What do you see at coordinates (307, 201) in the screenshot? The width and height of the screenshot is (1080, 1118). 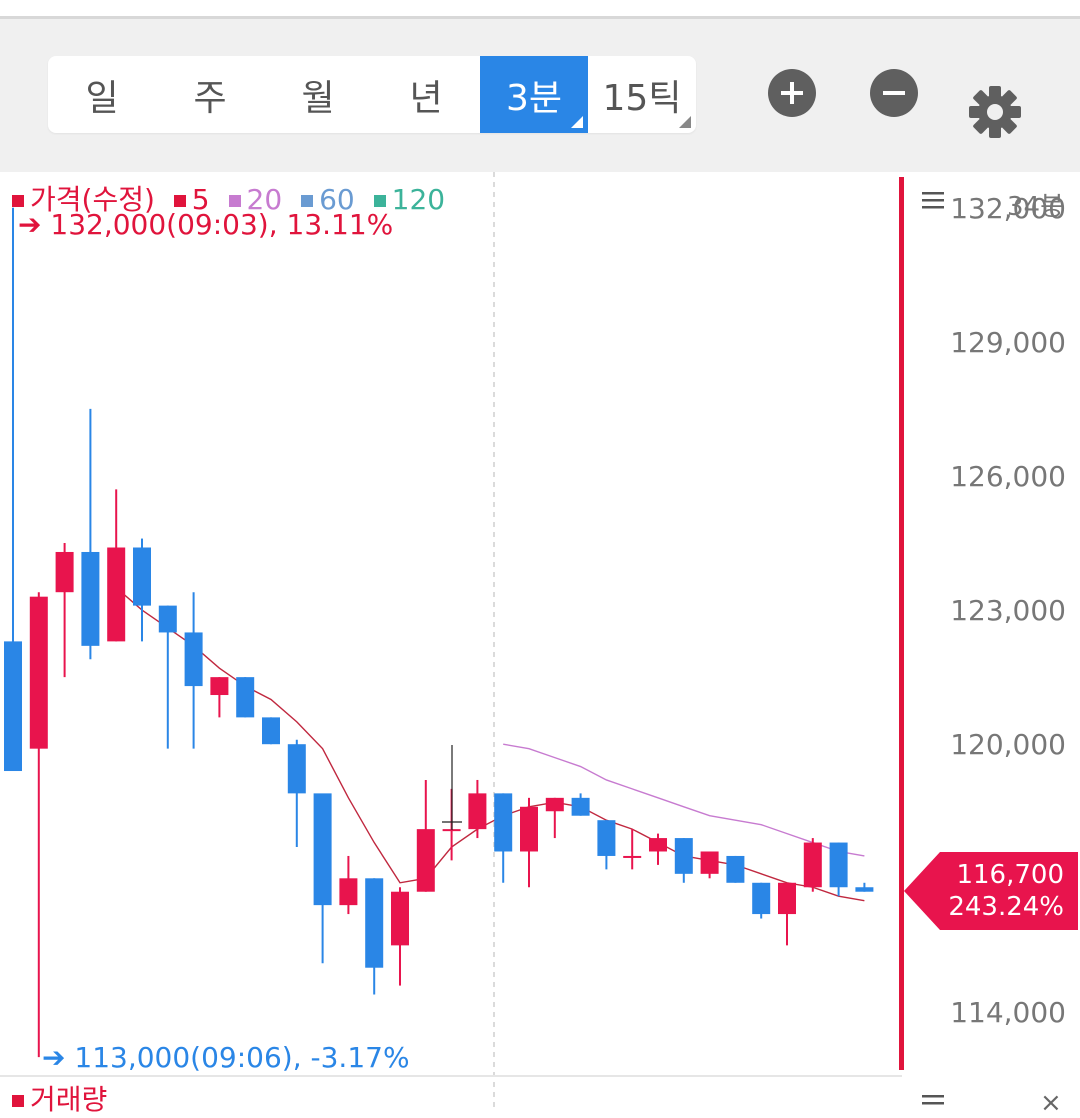 I see `ma60-legend-swatch` at bounding box center [307, 201].